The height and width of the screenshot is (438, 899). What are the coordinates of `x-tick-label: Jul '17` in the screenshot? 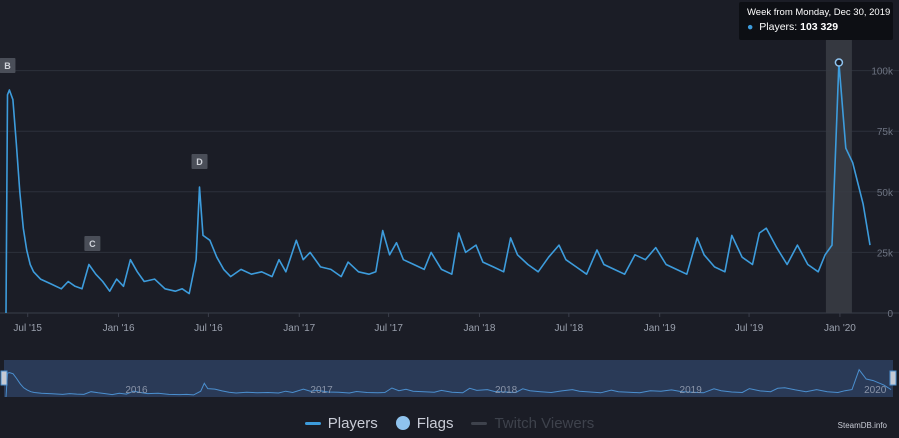 It's located at (388, 328).